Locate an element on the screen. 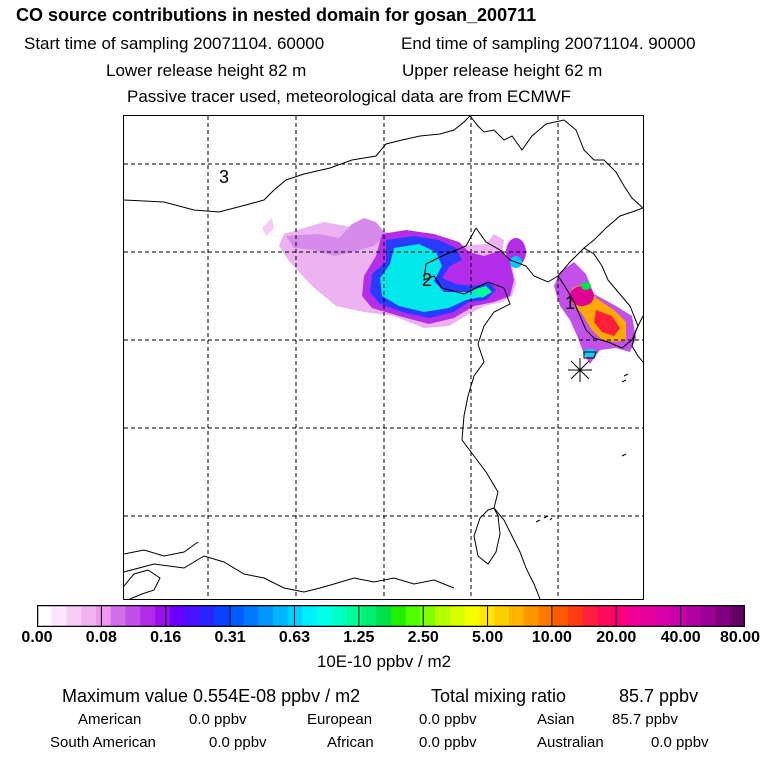 The height and width of the screenshot is (768, 768). african-value: 0.0 ppbv is located at coordinates (448, 742).